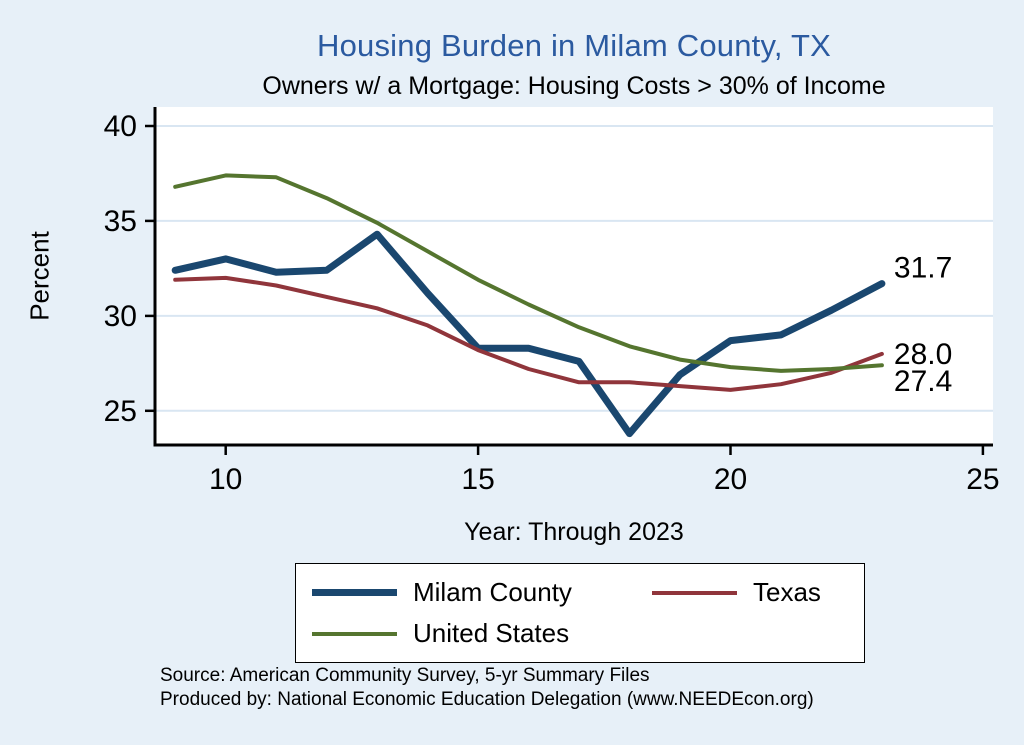  I want to click on legend-item-texas: Texas, so click(758, 592).